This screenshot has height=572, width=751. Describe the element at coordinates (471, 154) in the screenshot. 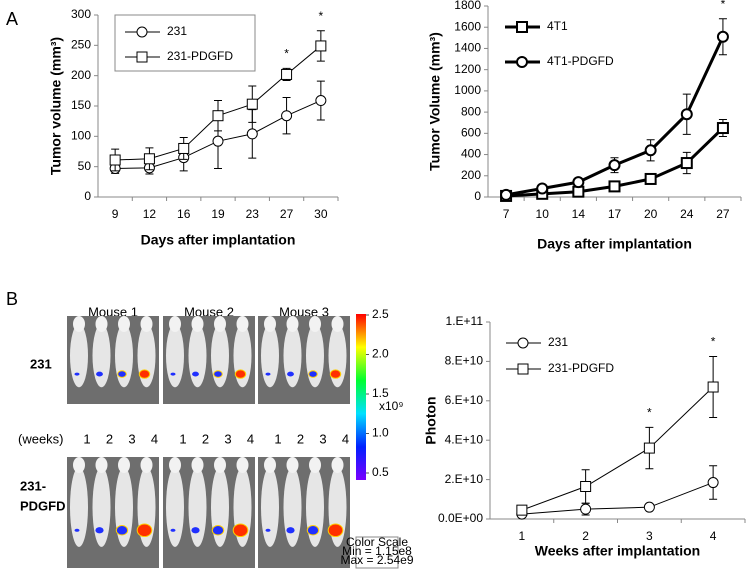

I see `y-tick-label: 400` at that location.